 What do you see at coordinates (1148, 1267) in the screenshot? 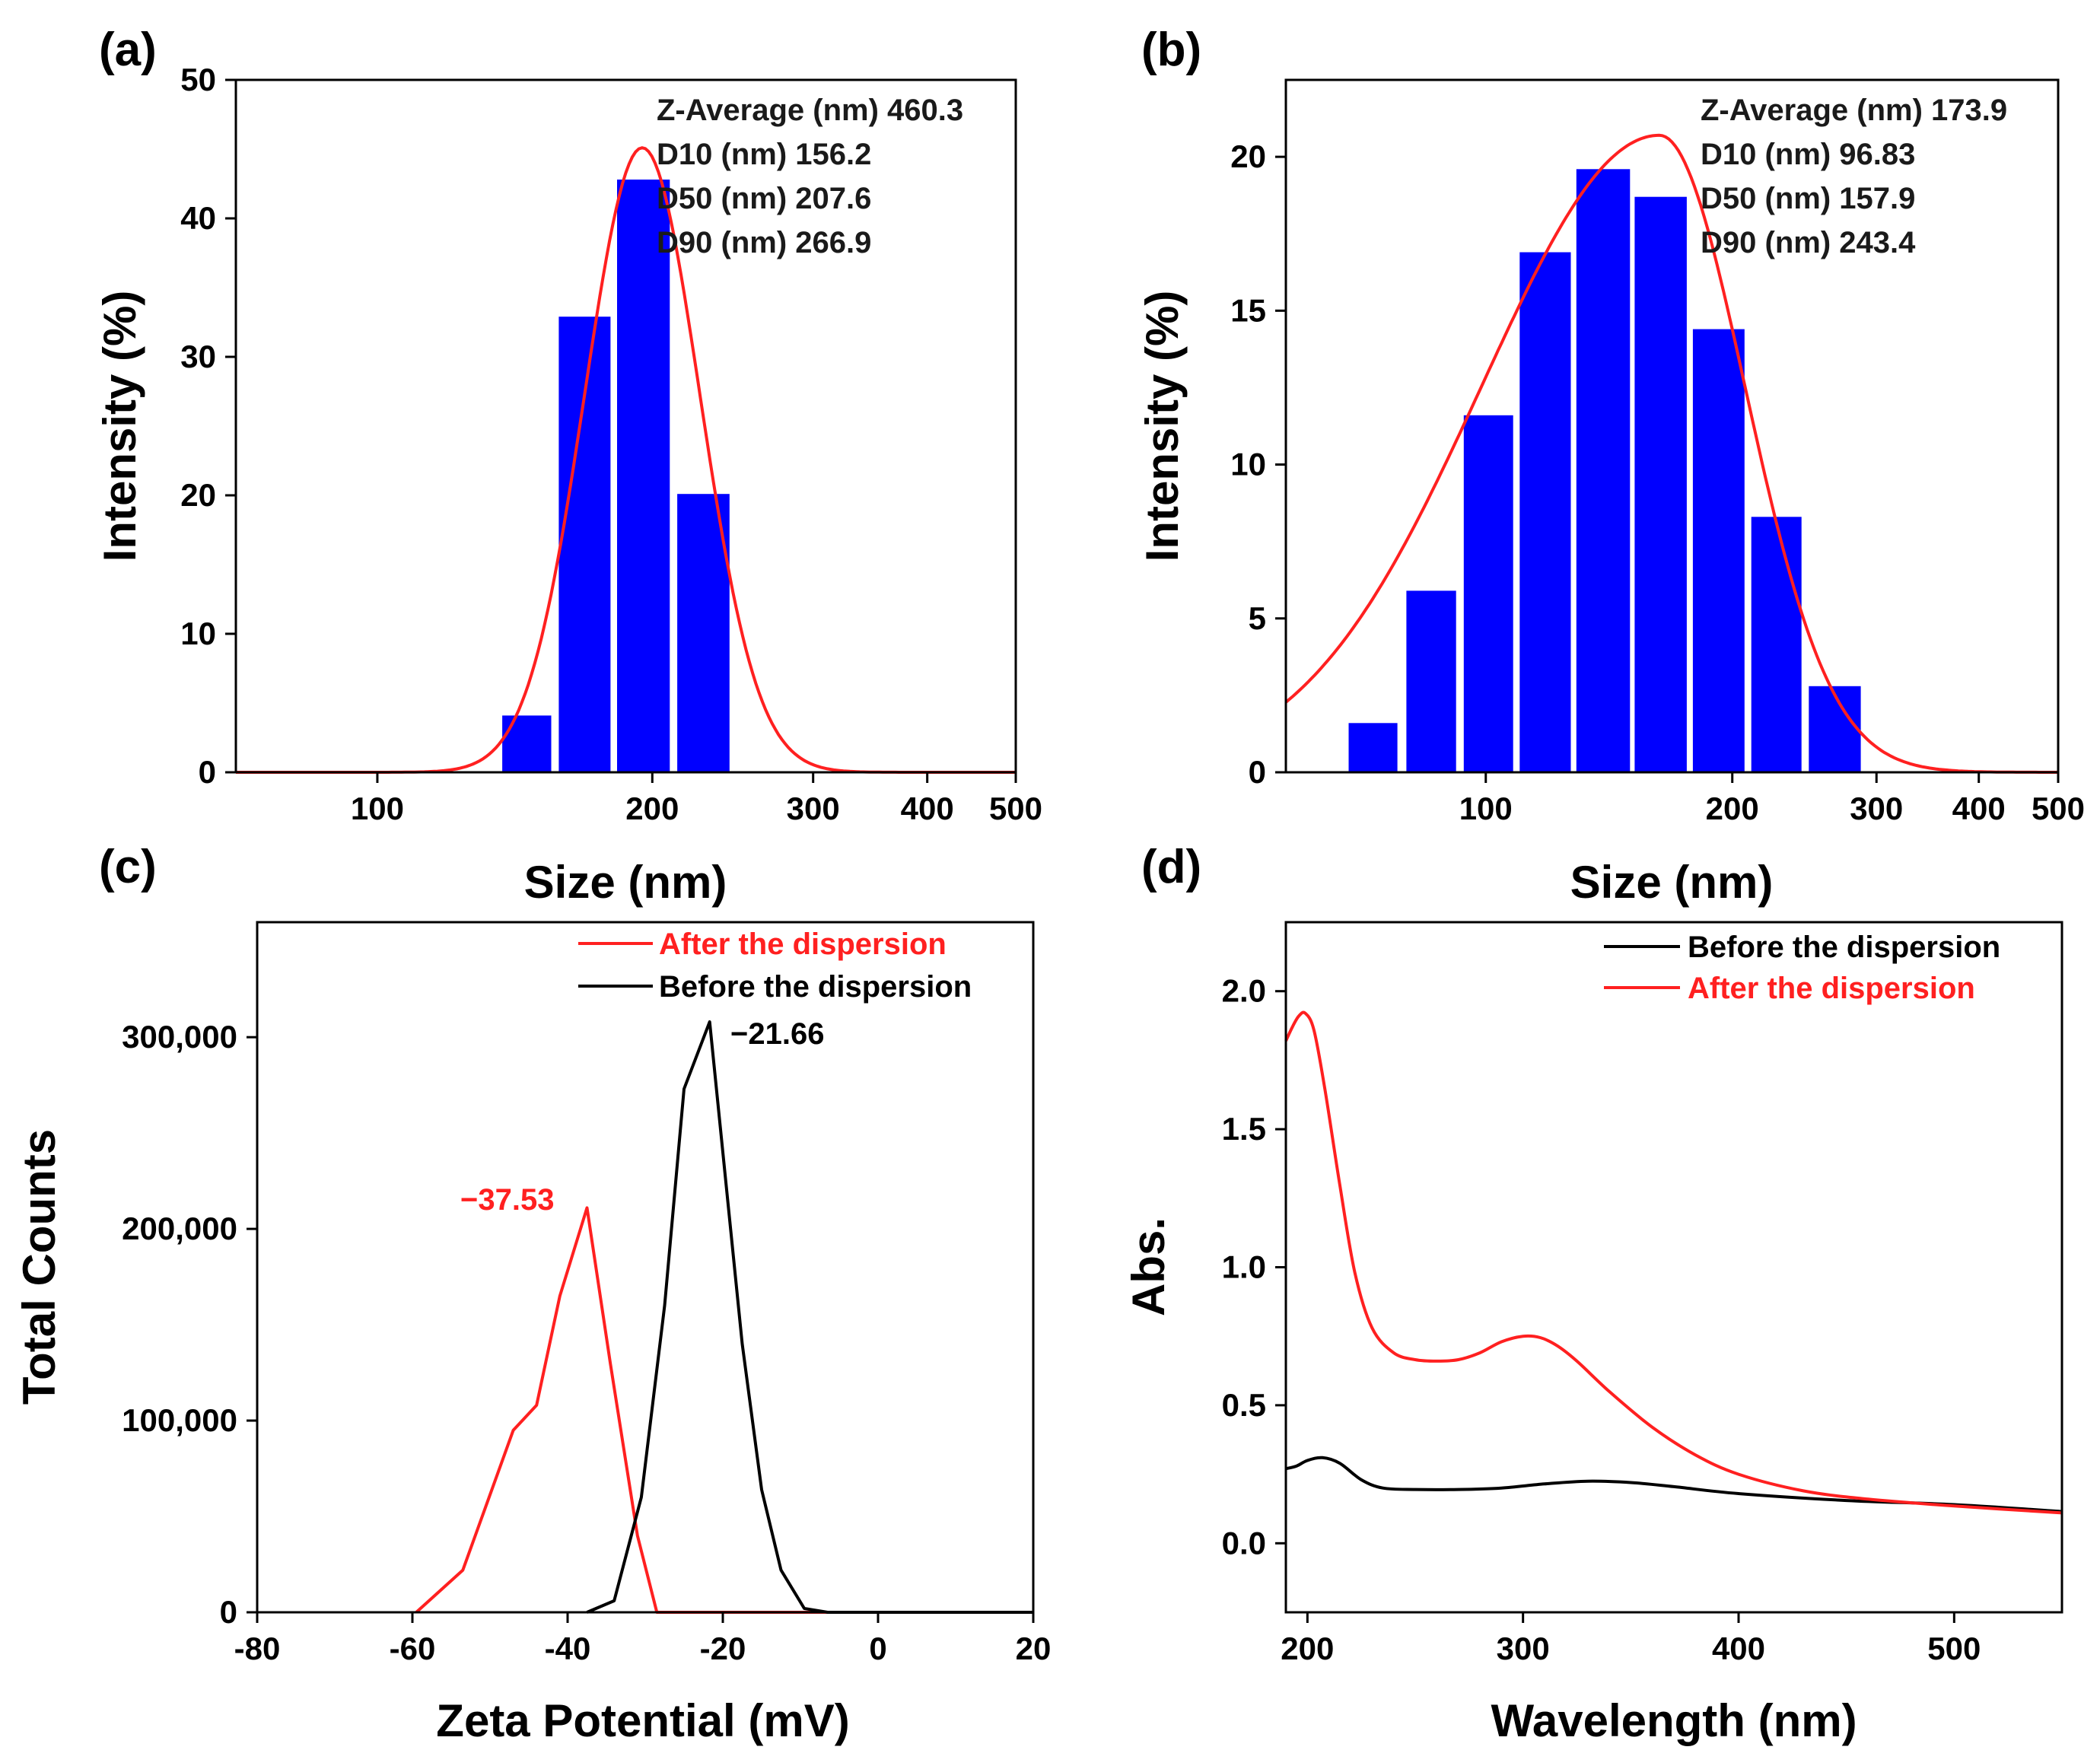
I see `y-axis-title-d: Abs.` at bounding box center [1148, 1267].